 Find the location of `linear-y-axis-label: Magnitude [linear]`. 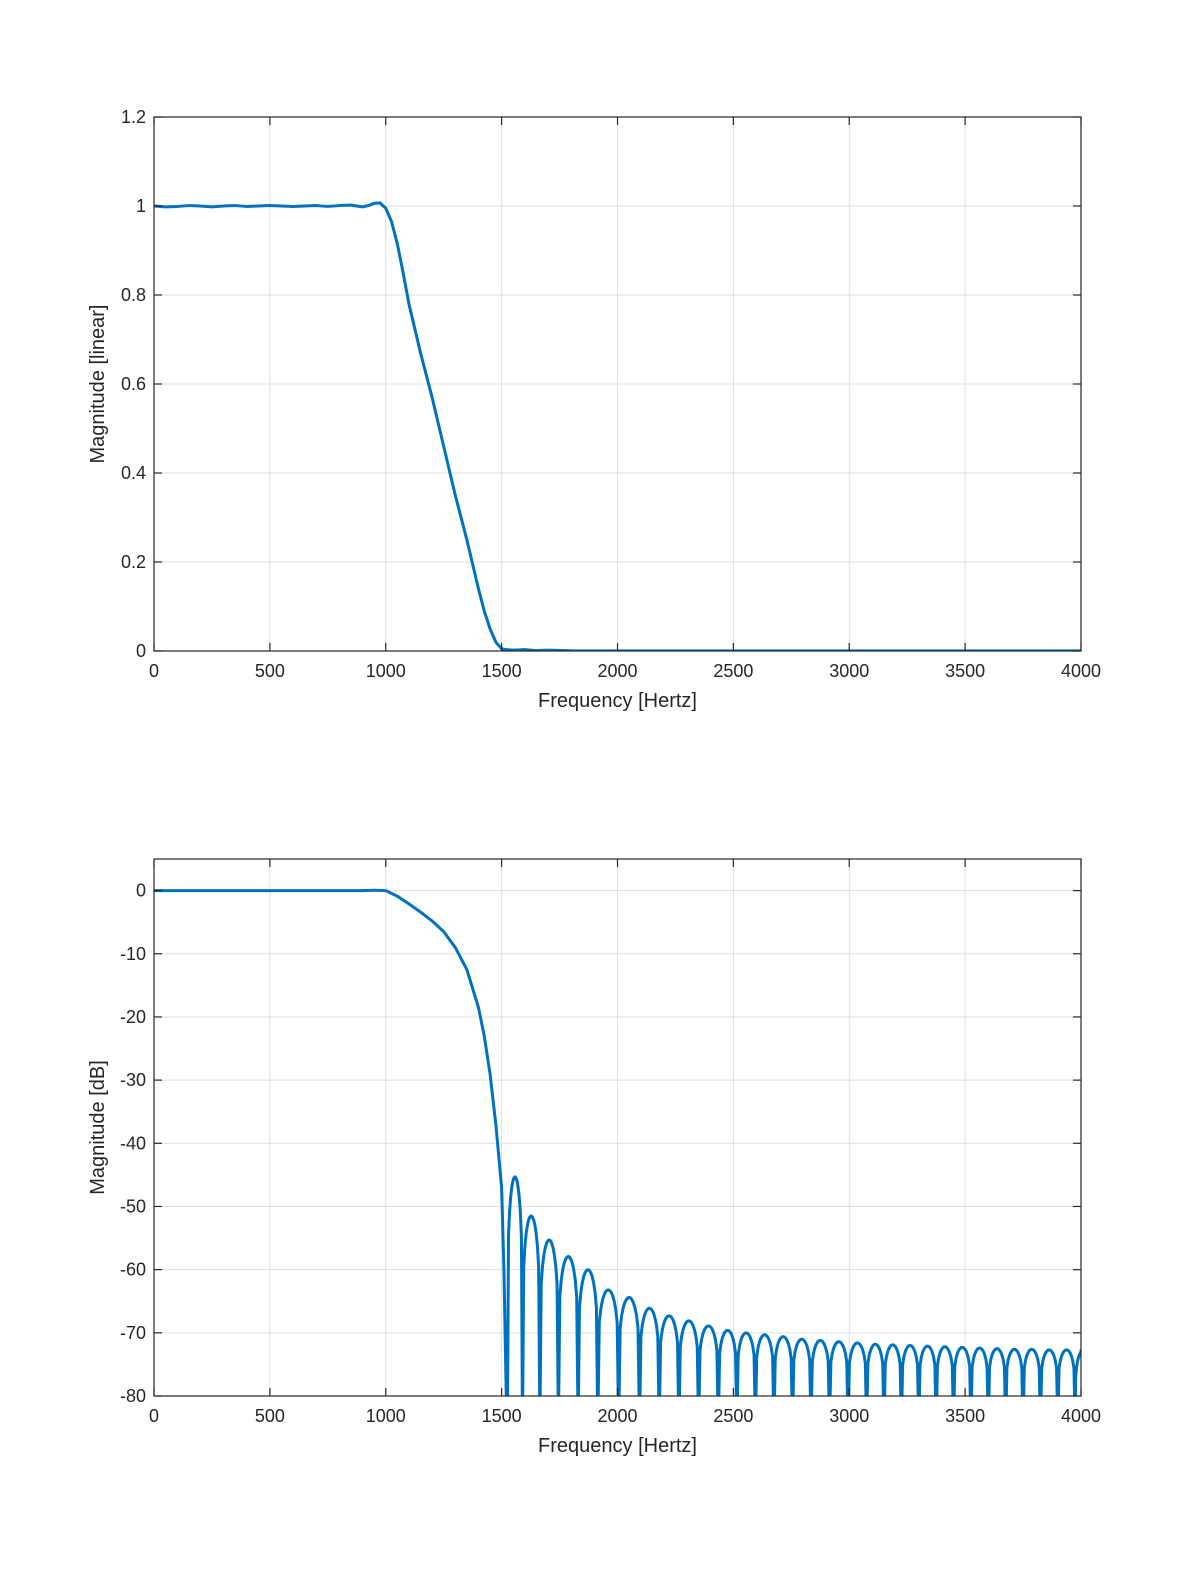

linear-y-axis-label: Magnitude [linear] is located at coordinates (98, 384).